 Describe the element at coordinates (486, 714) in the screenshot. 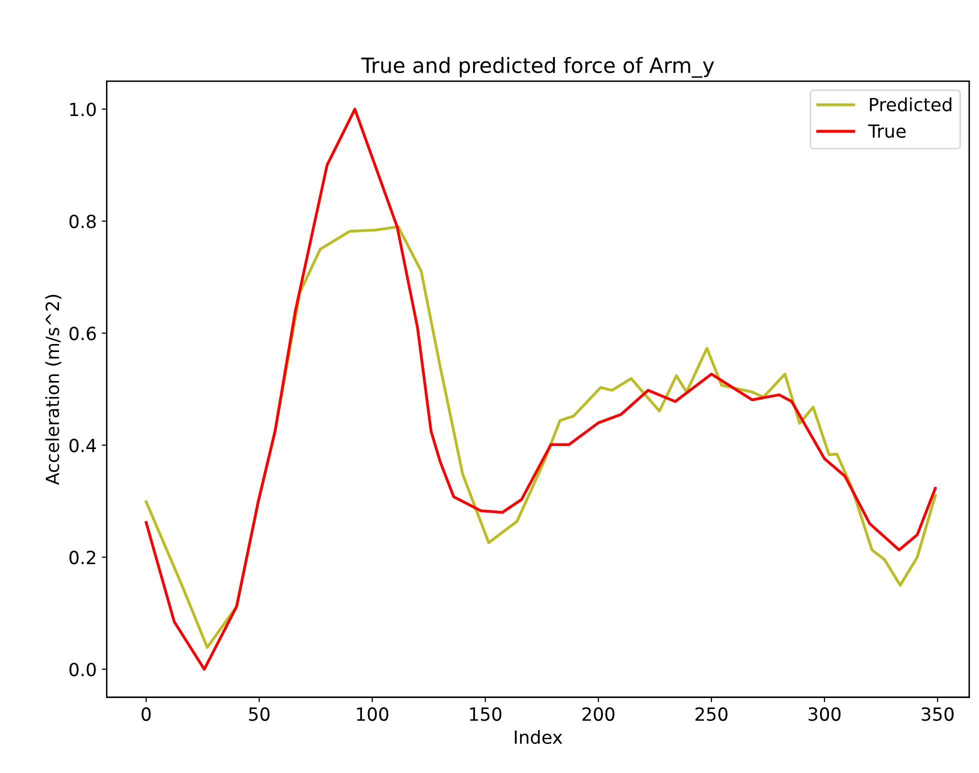

I see `x-tick-label: 150` at that location.